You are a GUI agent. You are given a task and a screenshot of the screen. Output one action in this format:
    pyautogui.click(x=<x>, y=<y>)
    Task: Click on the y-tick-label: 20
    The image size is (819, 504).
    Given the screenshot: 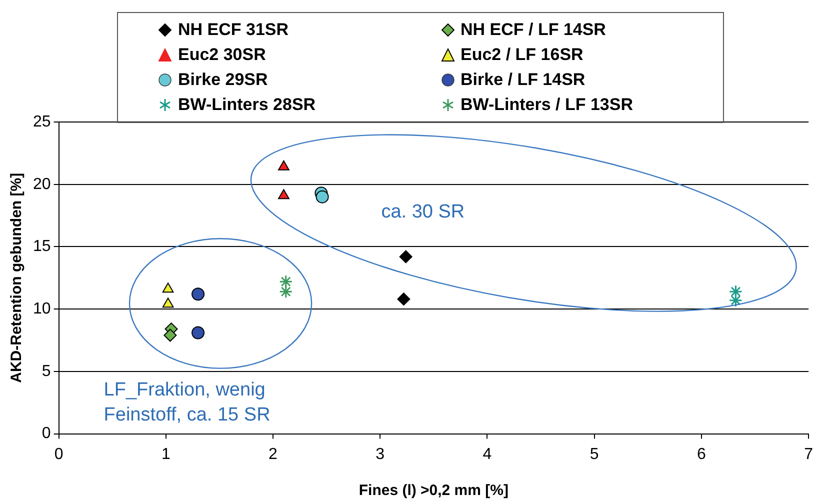 What is the action you would take?
    pyautogui.click(x=42, y=184)
    